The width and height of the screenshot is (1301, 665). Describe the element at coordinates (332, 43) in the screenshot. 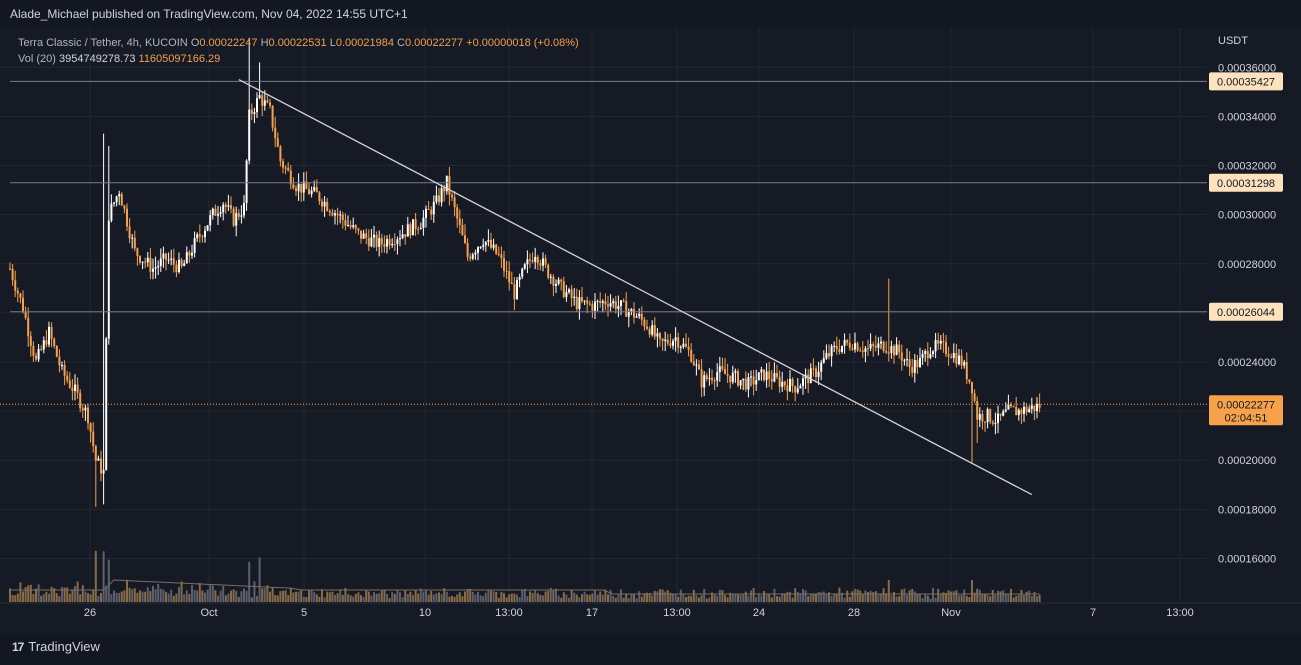

I see `legend-low-label: L` at that location.